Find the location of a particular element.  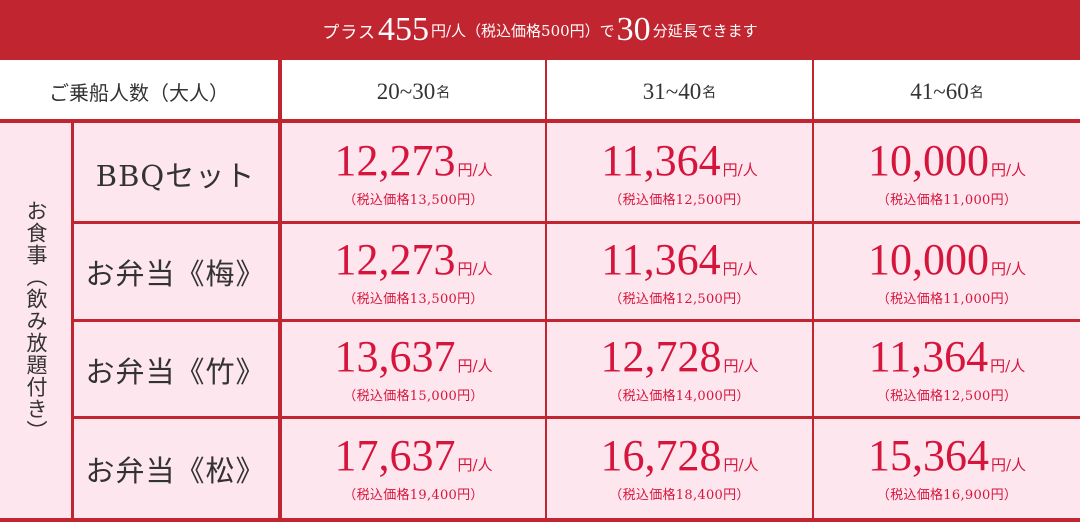

label-column-divider is located at coordinates (280, 291).